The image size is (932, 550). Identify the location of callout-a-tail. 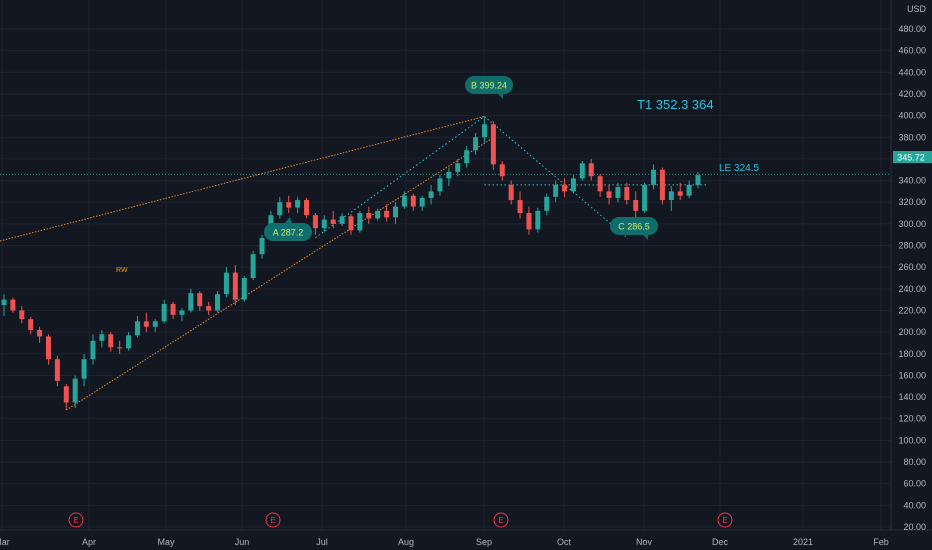
(288, 220).